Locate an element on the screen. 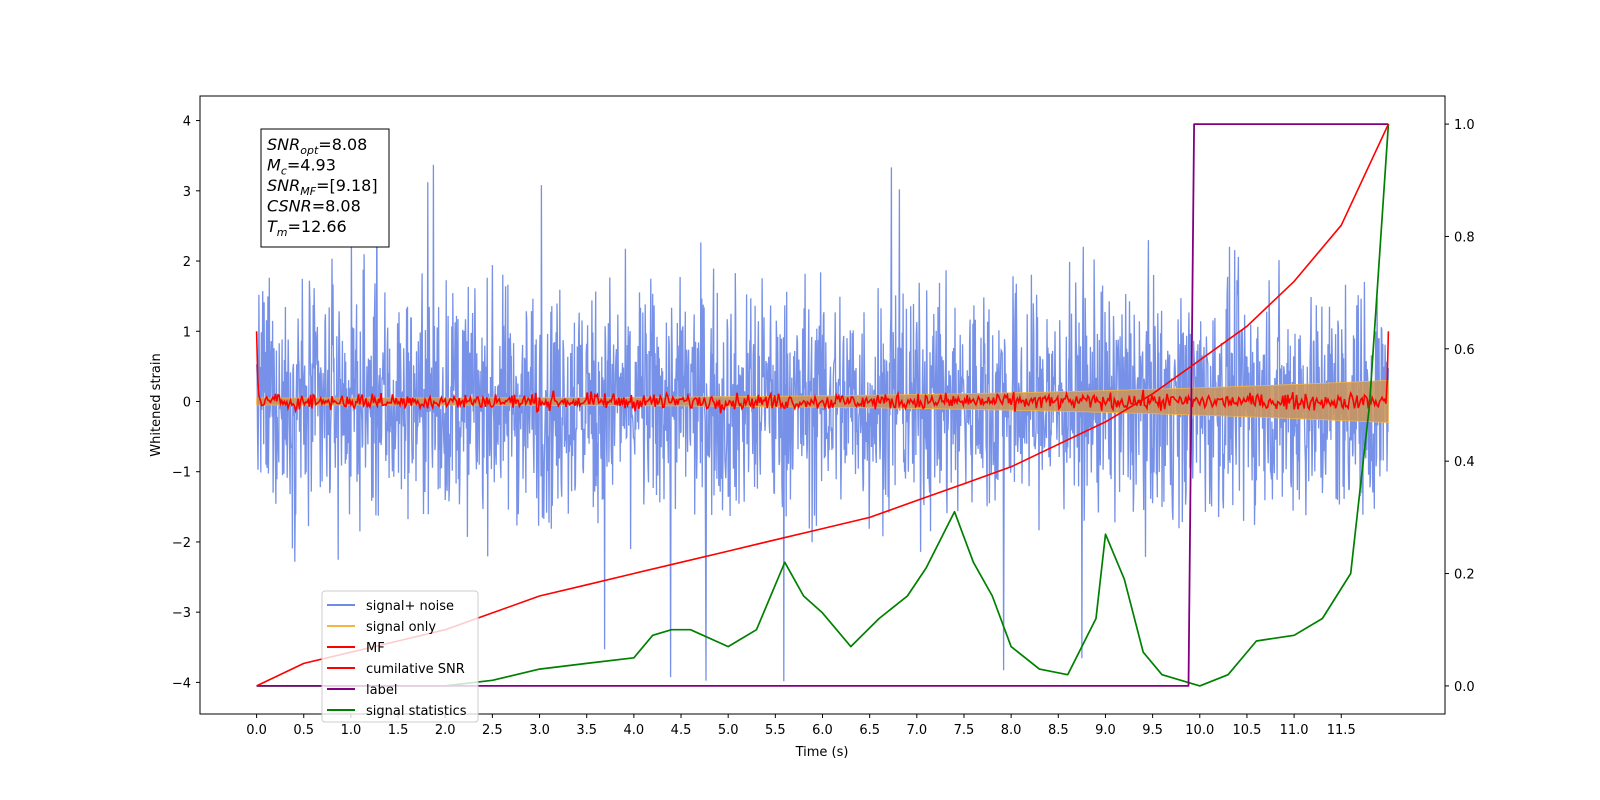  x-tick-label: 11.5 is located at coordinates (1341, 730).